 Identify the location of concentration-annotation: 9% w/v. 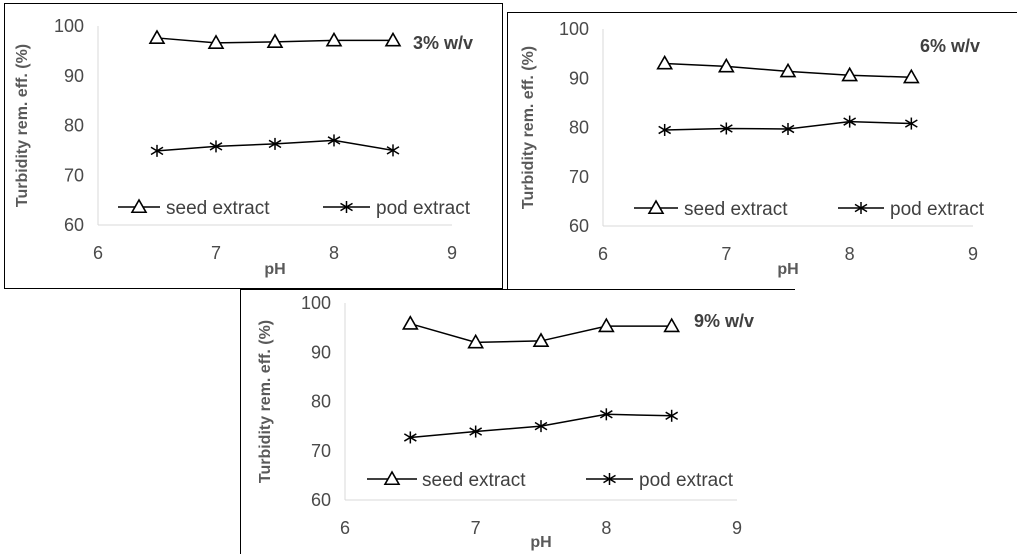
(724, 321).